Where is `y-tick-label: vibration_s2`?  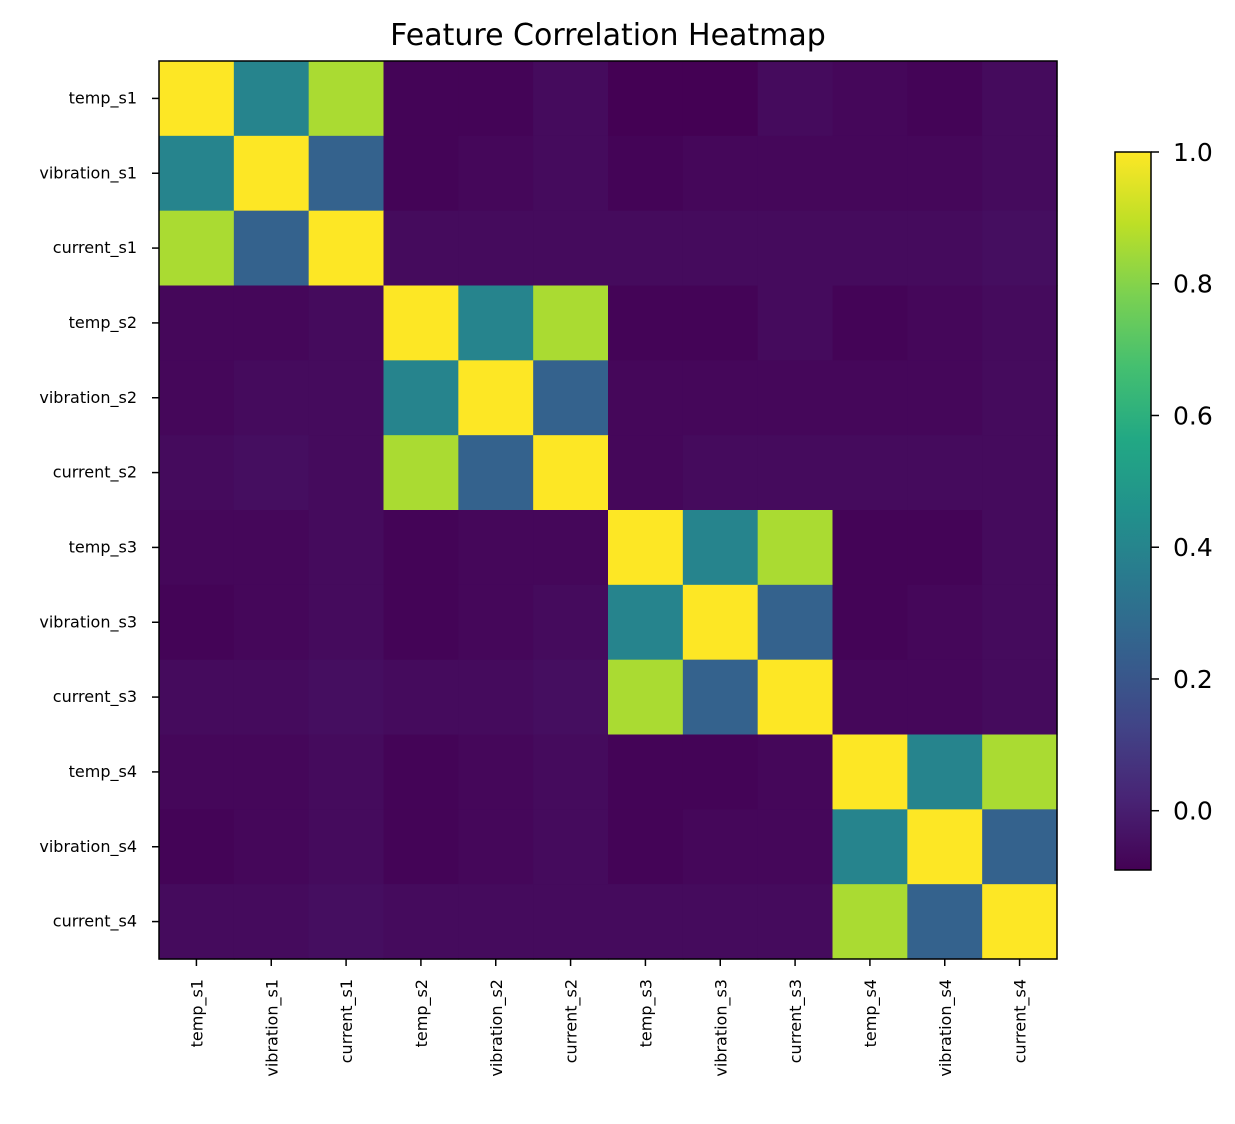
y-tick-label: vibration_s2 is located at coordinates (88, 398).